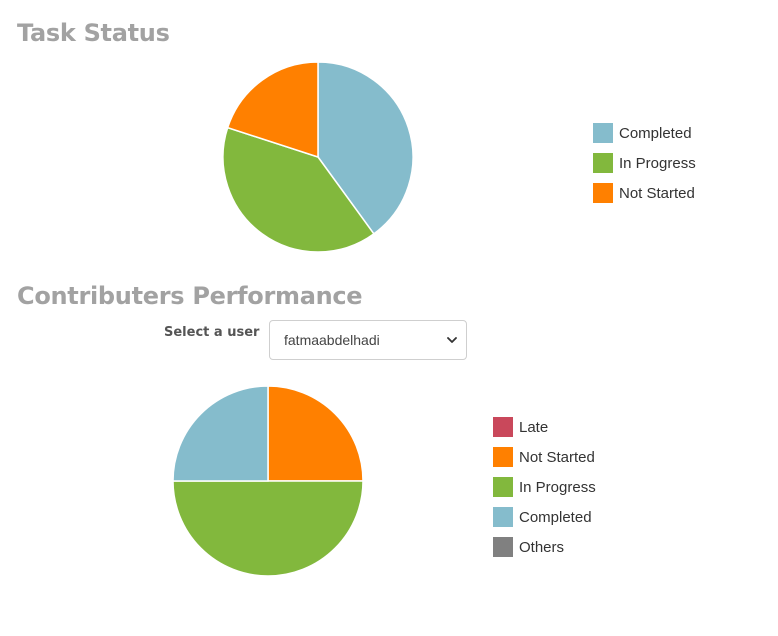 The image size is (778, 636). I want to click on user-select-value: fatmaabdelhadi, so click(332, 340).